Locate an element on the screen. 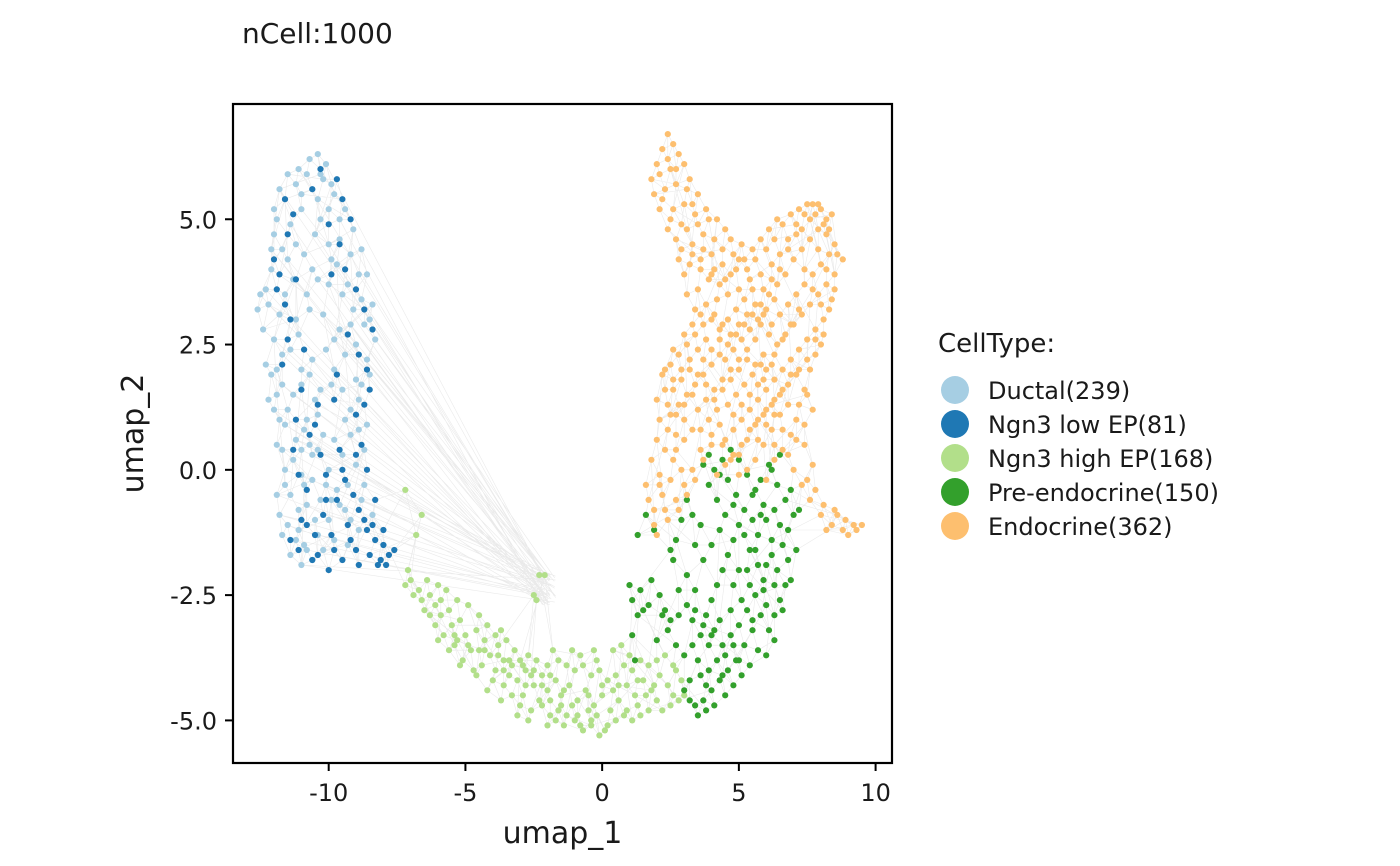 This screenshot has height=866, width=1400. x-axis: -10 -5 0 5 10 is located at coordinates (600, 785).